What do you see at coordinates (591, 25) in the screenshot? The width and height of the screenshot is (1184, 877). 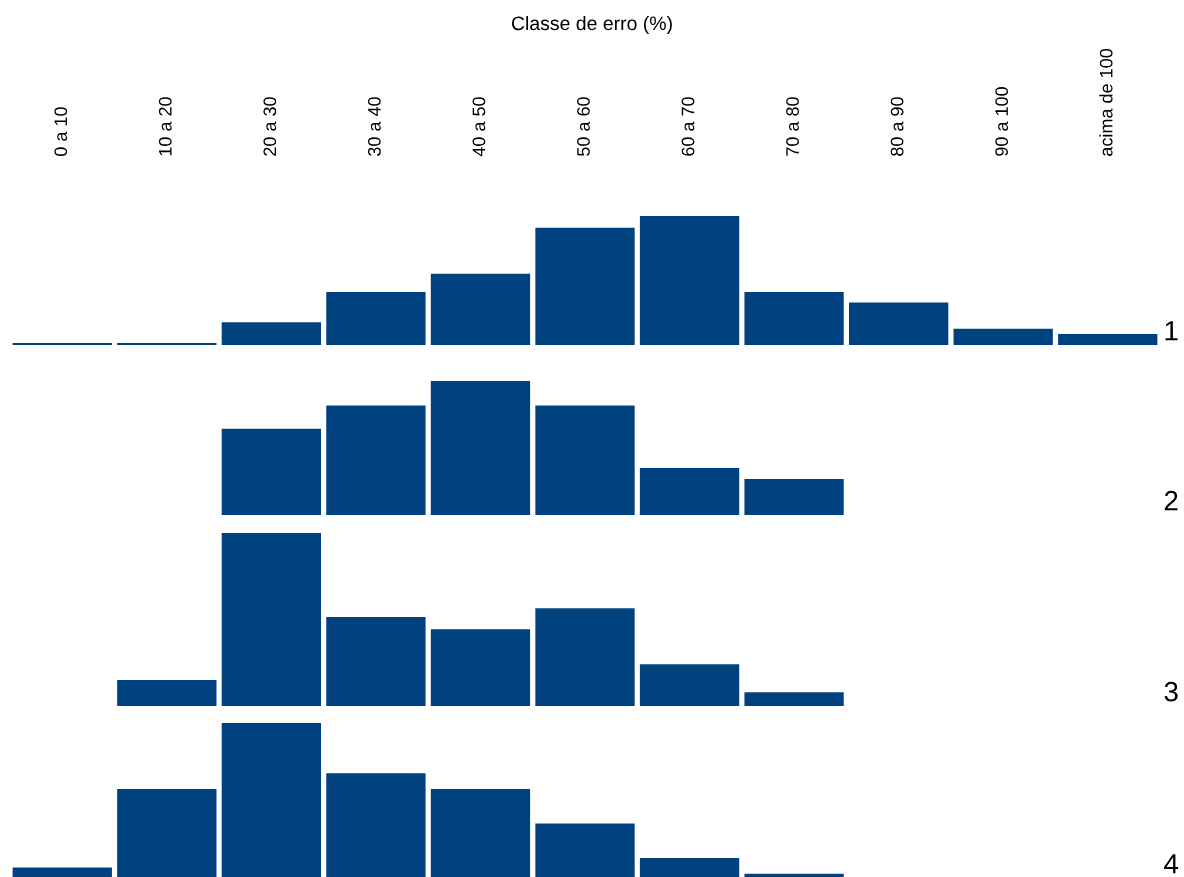 I see `x-axis-title: Classe de erro (%)` at bounding box center [591, 25].